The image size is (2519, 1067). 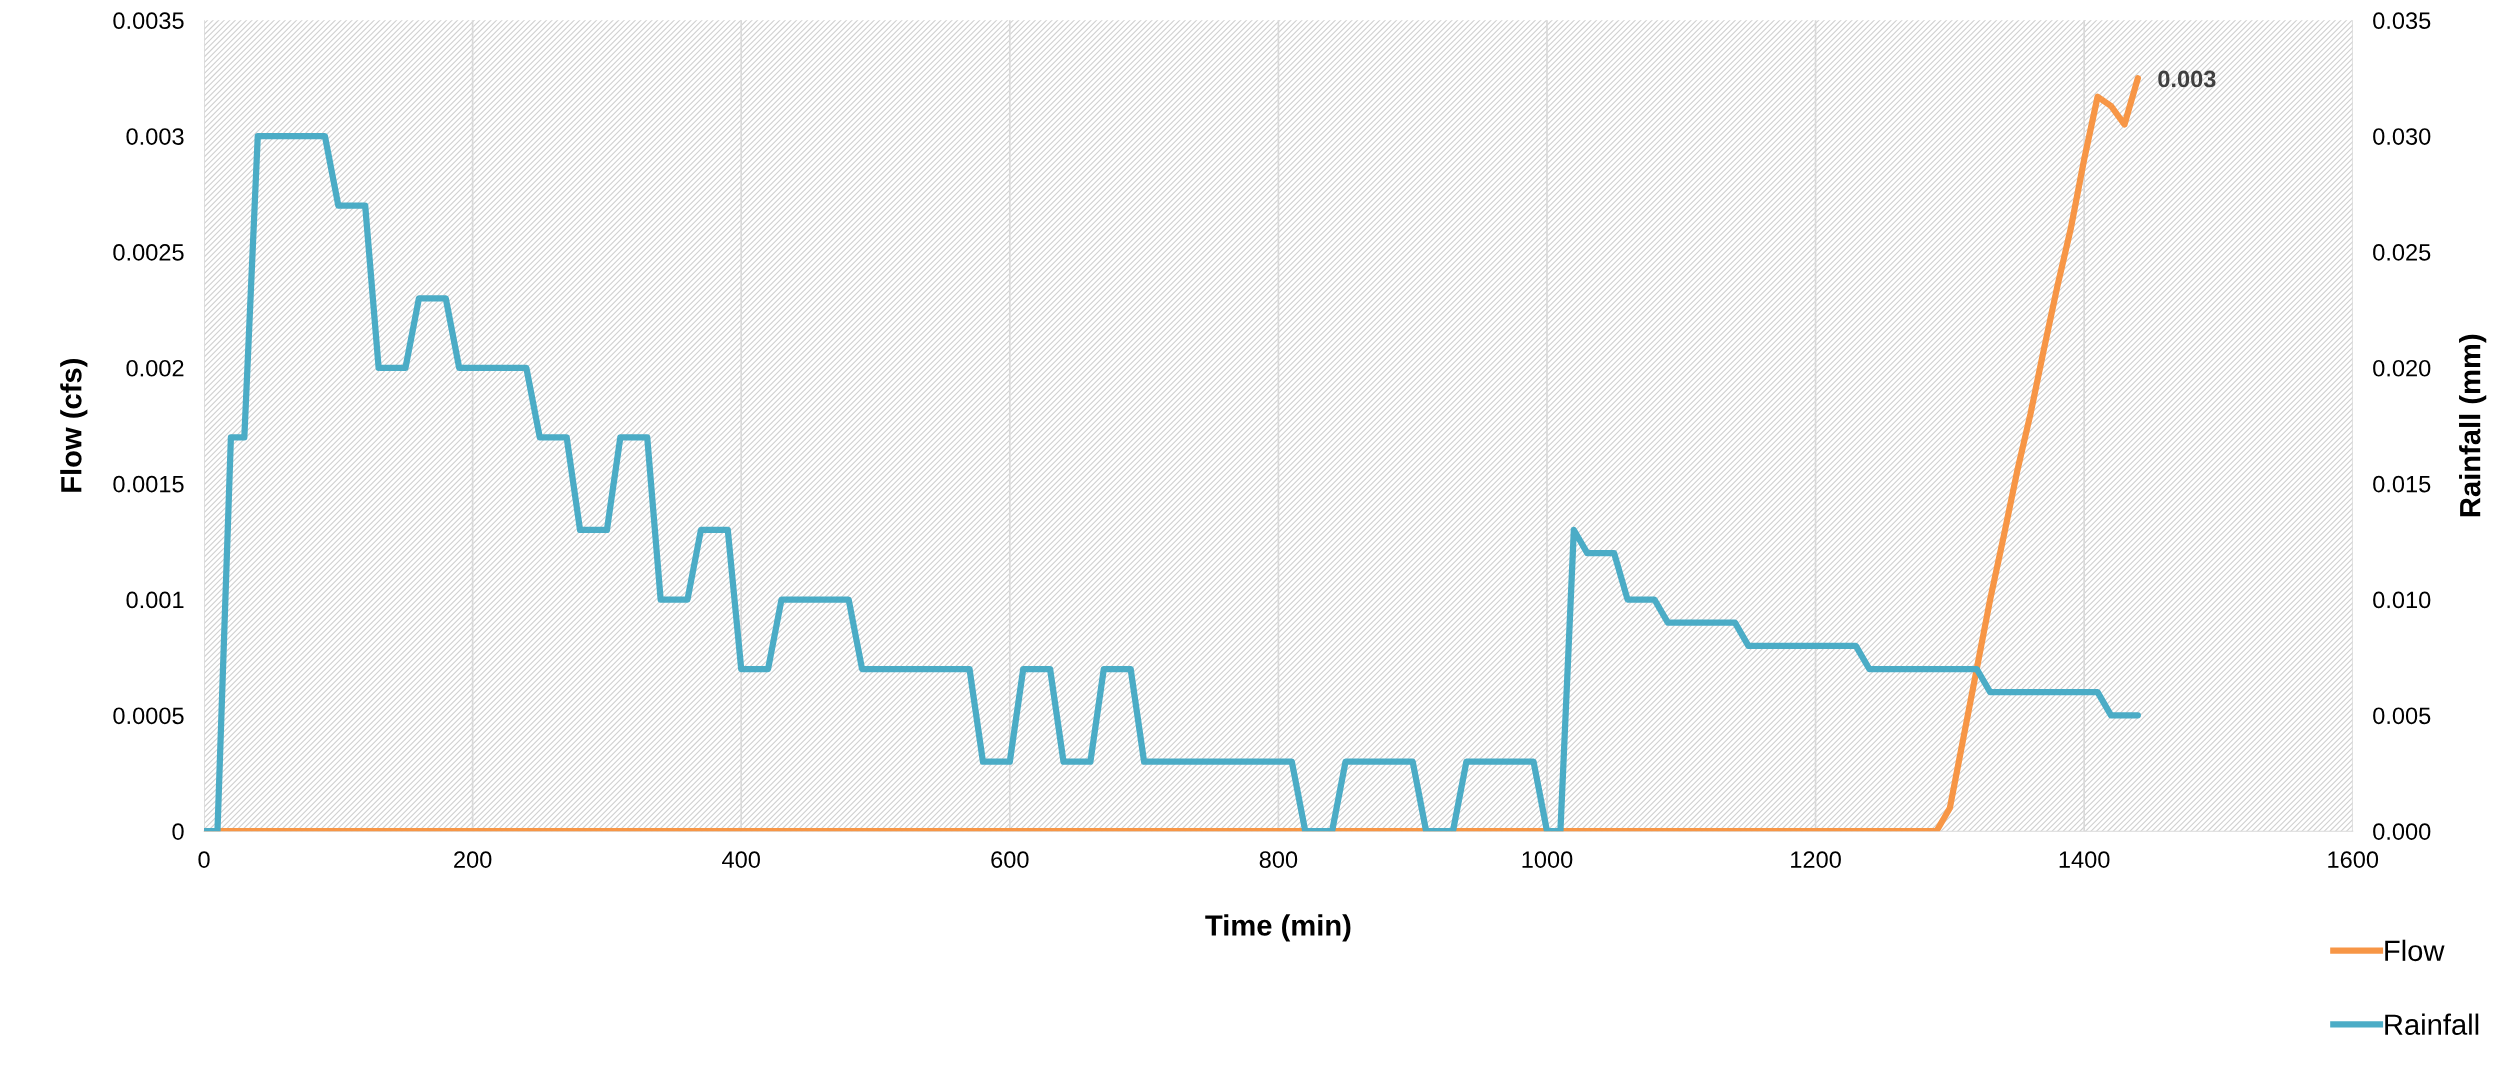 What do you see at coordinates (155, 600) in the screenshot?
I see `y-tick-label: 0.001` at bounding box center [155, 600].